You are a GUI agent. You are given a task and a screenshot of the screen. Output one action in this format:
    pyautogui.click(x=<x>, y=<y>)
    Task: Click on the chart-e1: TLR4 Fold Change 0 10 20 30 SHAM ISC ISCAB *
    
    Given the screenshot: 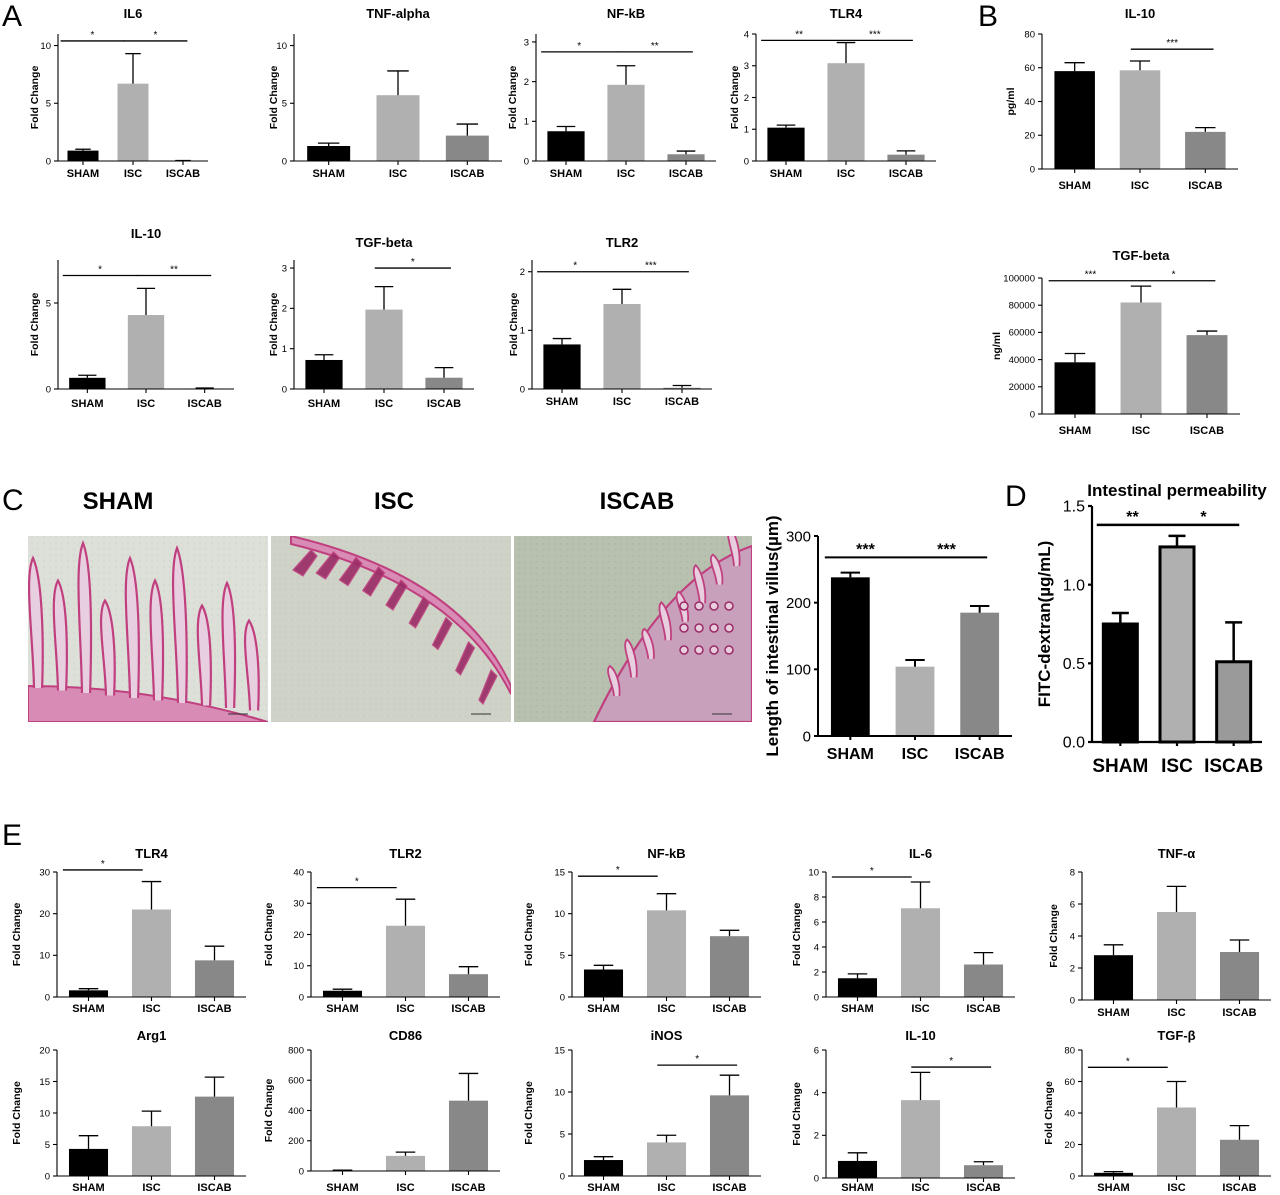 What is the action you would take?
    pyautogui.click(x=128, y=930)
    